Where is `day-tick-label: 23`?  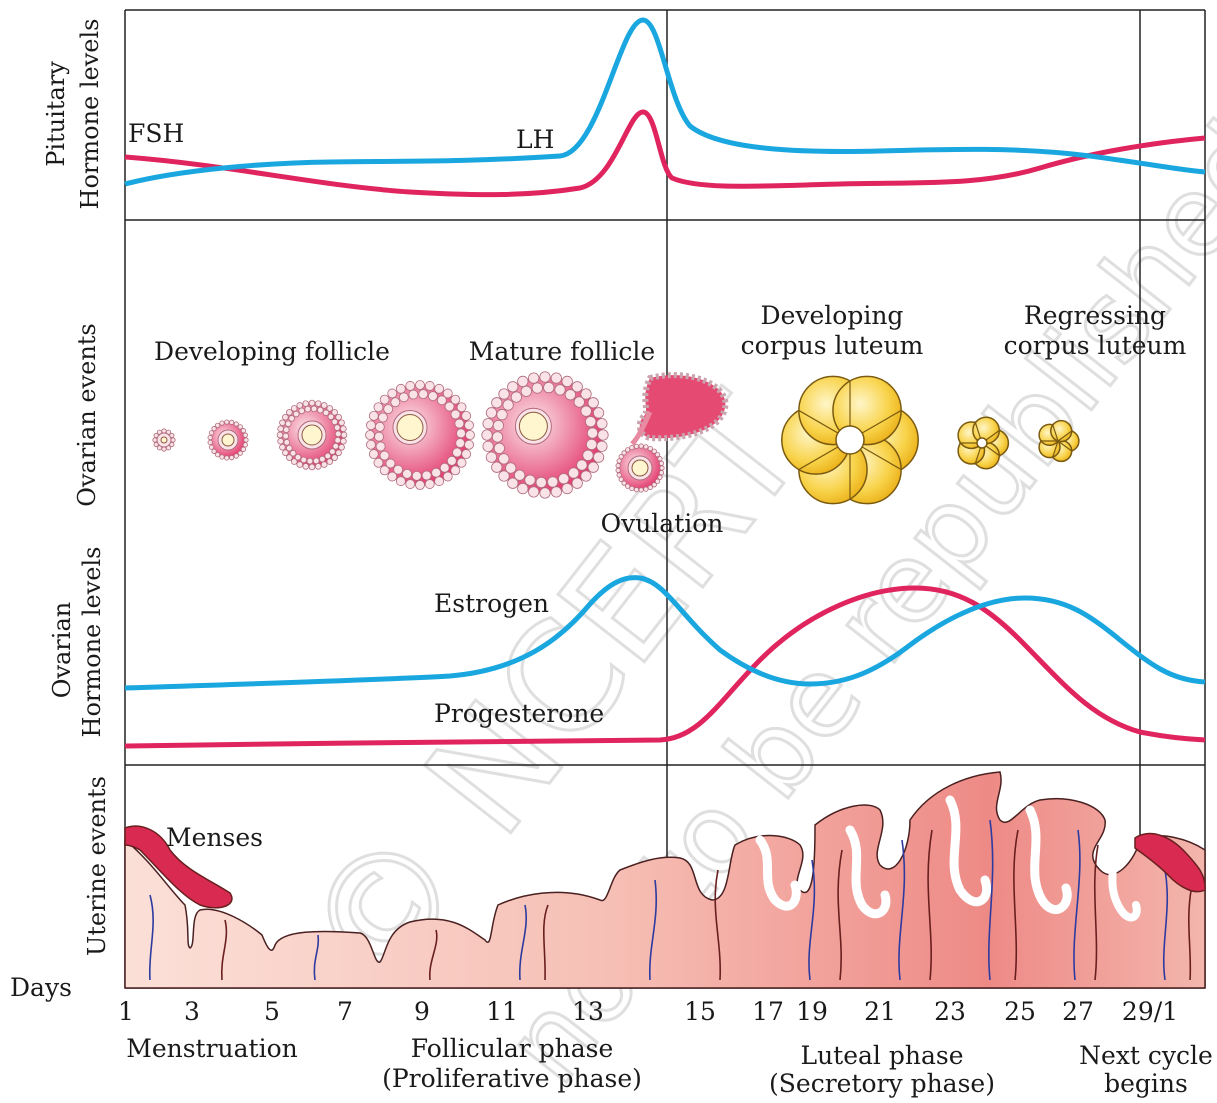
day-tick-label: 23 is located at coordinates (950, 1011).